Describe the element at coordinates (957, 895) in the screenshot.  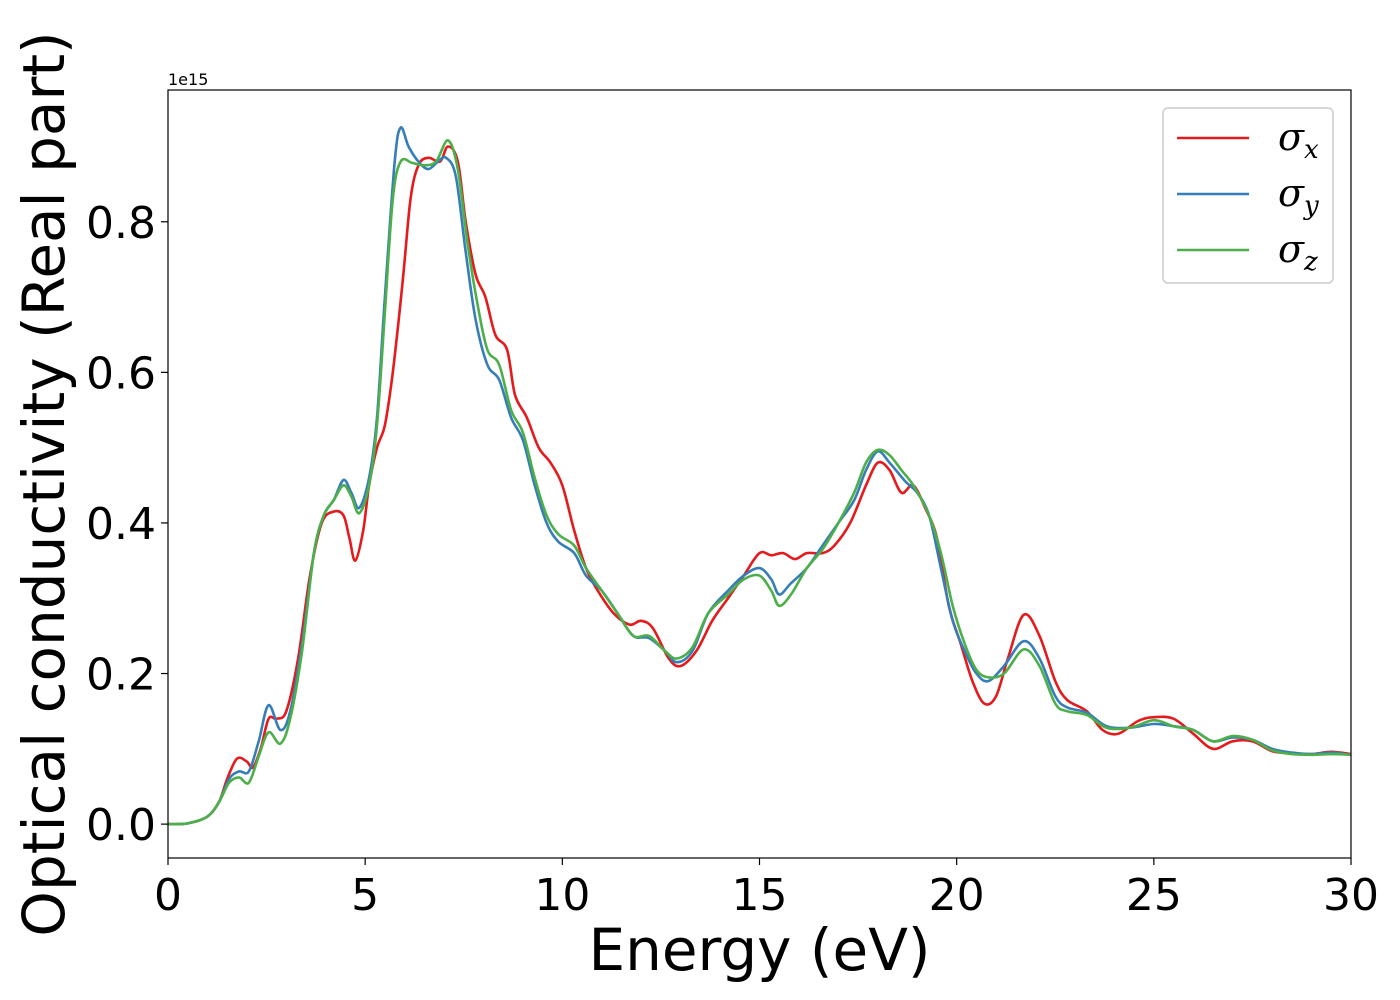
I see `x-tick-label: 20` at that location.